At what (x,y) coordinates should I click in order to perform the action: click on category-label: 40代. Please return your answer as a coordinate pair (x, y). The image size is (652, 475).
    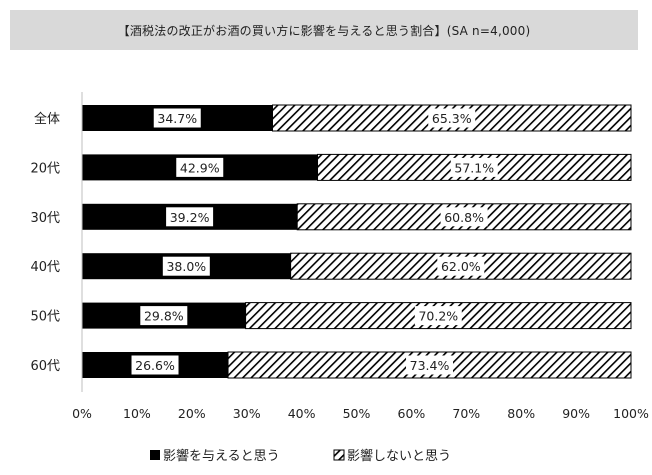
    Looking at the image, I should click on (45, 267).